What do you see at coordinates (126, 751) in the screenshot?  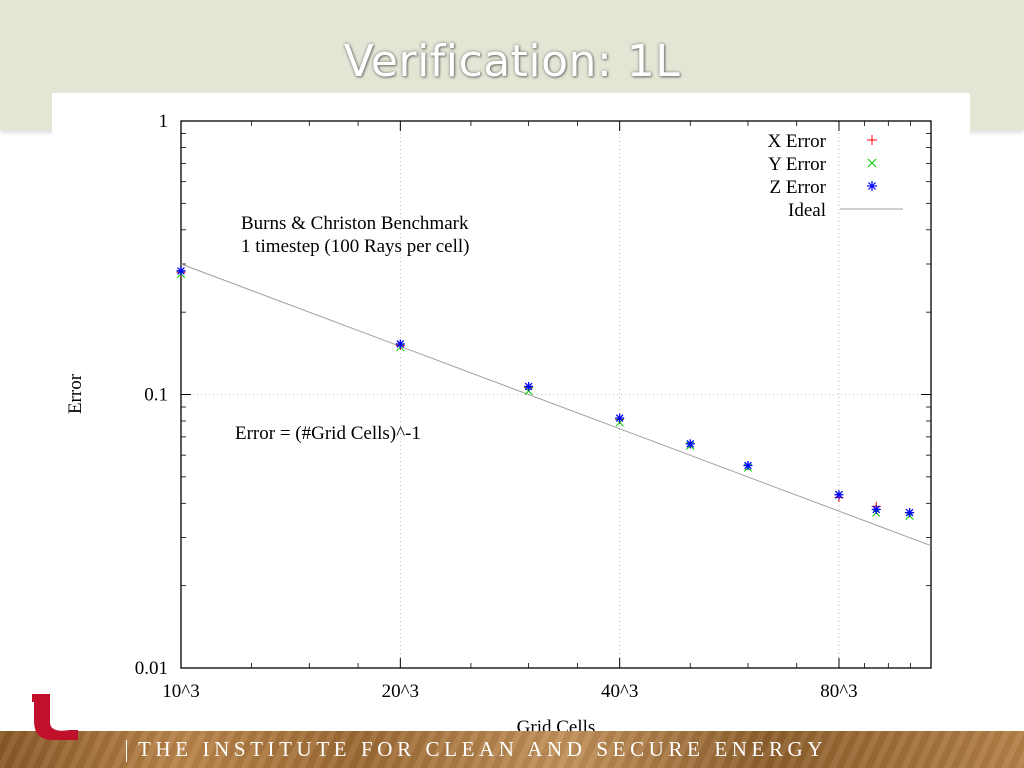 I see `footer-divider` at bounding box center [126, 751].